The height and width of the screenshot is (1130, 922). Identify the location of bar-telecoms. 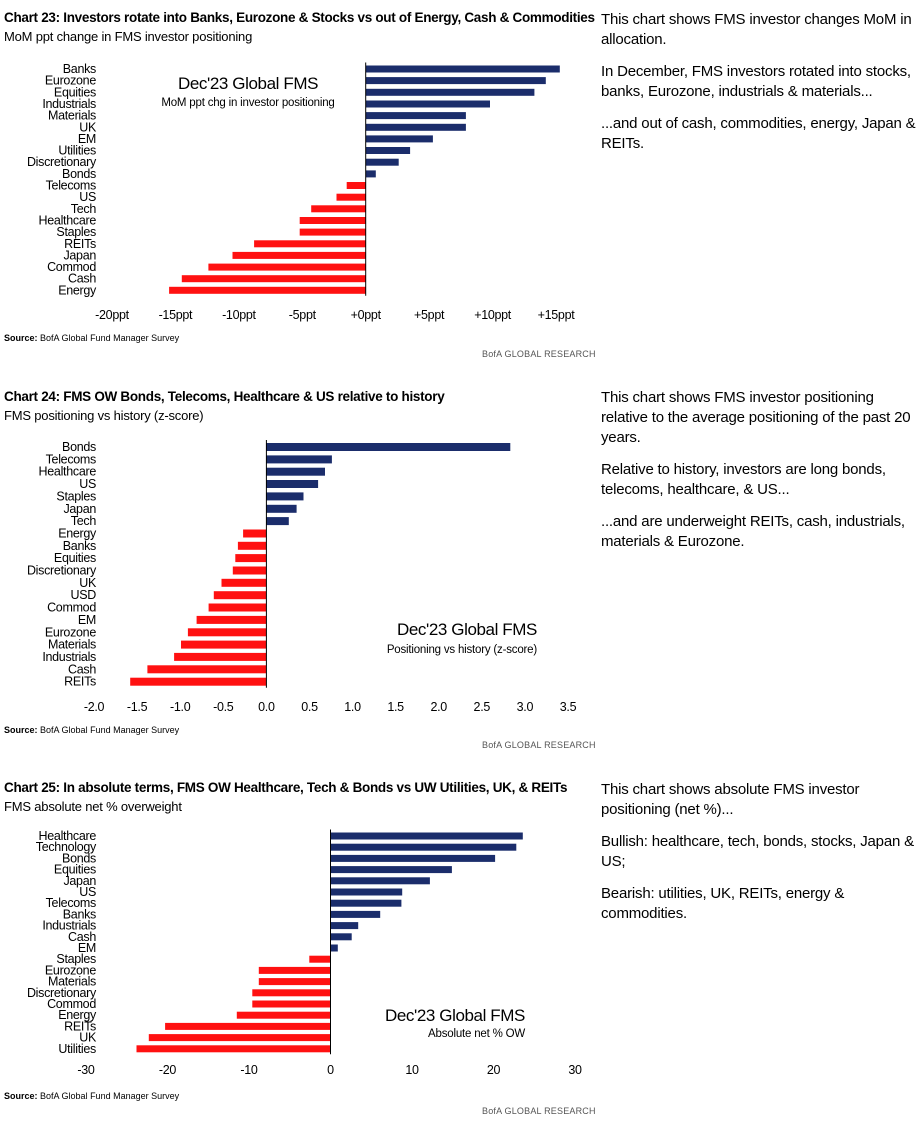
(299, 459).